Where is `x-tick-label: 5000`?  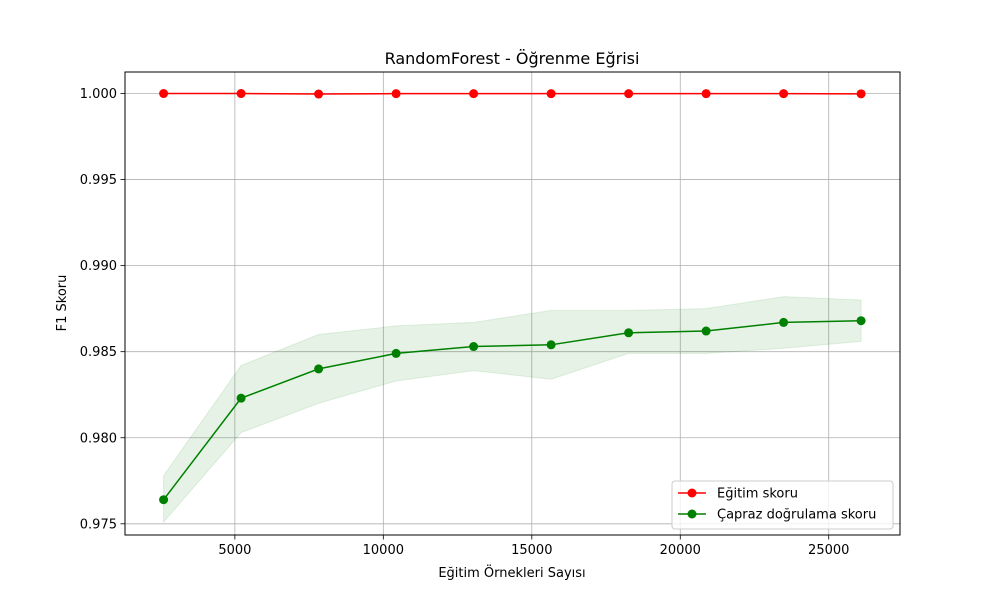 x-tick-label: 5000 is located at coordinates (234, 550).